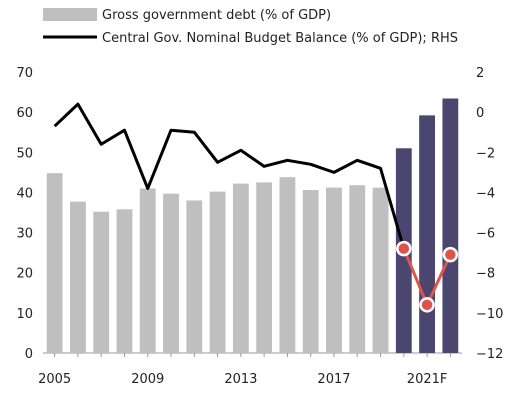 The width and height of the screenshot is (507, 394). Describe the element at coordinates (24, 314) in the screenshot. I see `y-left-tick-label: 10` at that location.